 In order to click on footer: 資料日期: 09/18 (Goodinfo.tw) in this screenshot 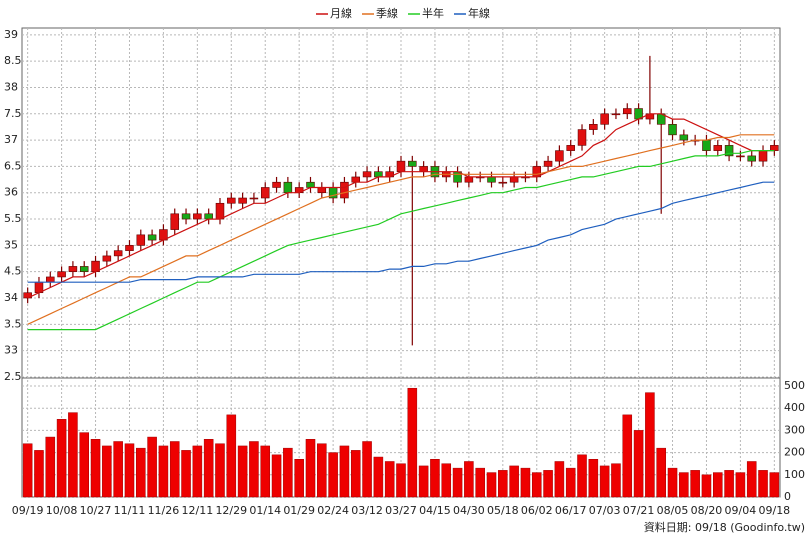, I will do `click(724, 527)`.